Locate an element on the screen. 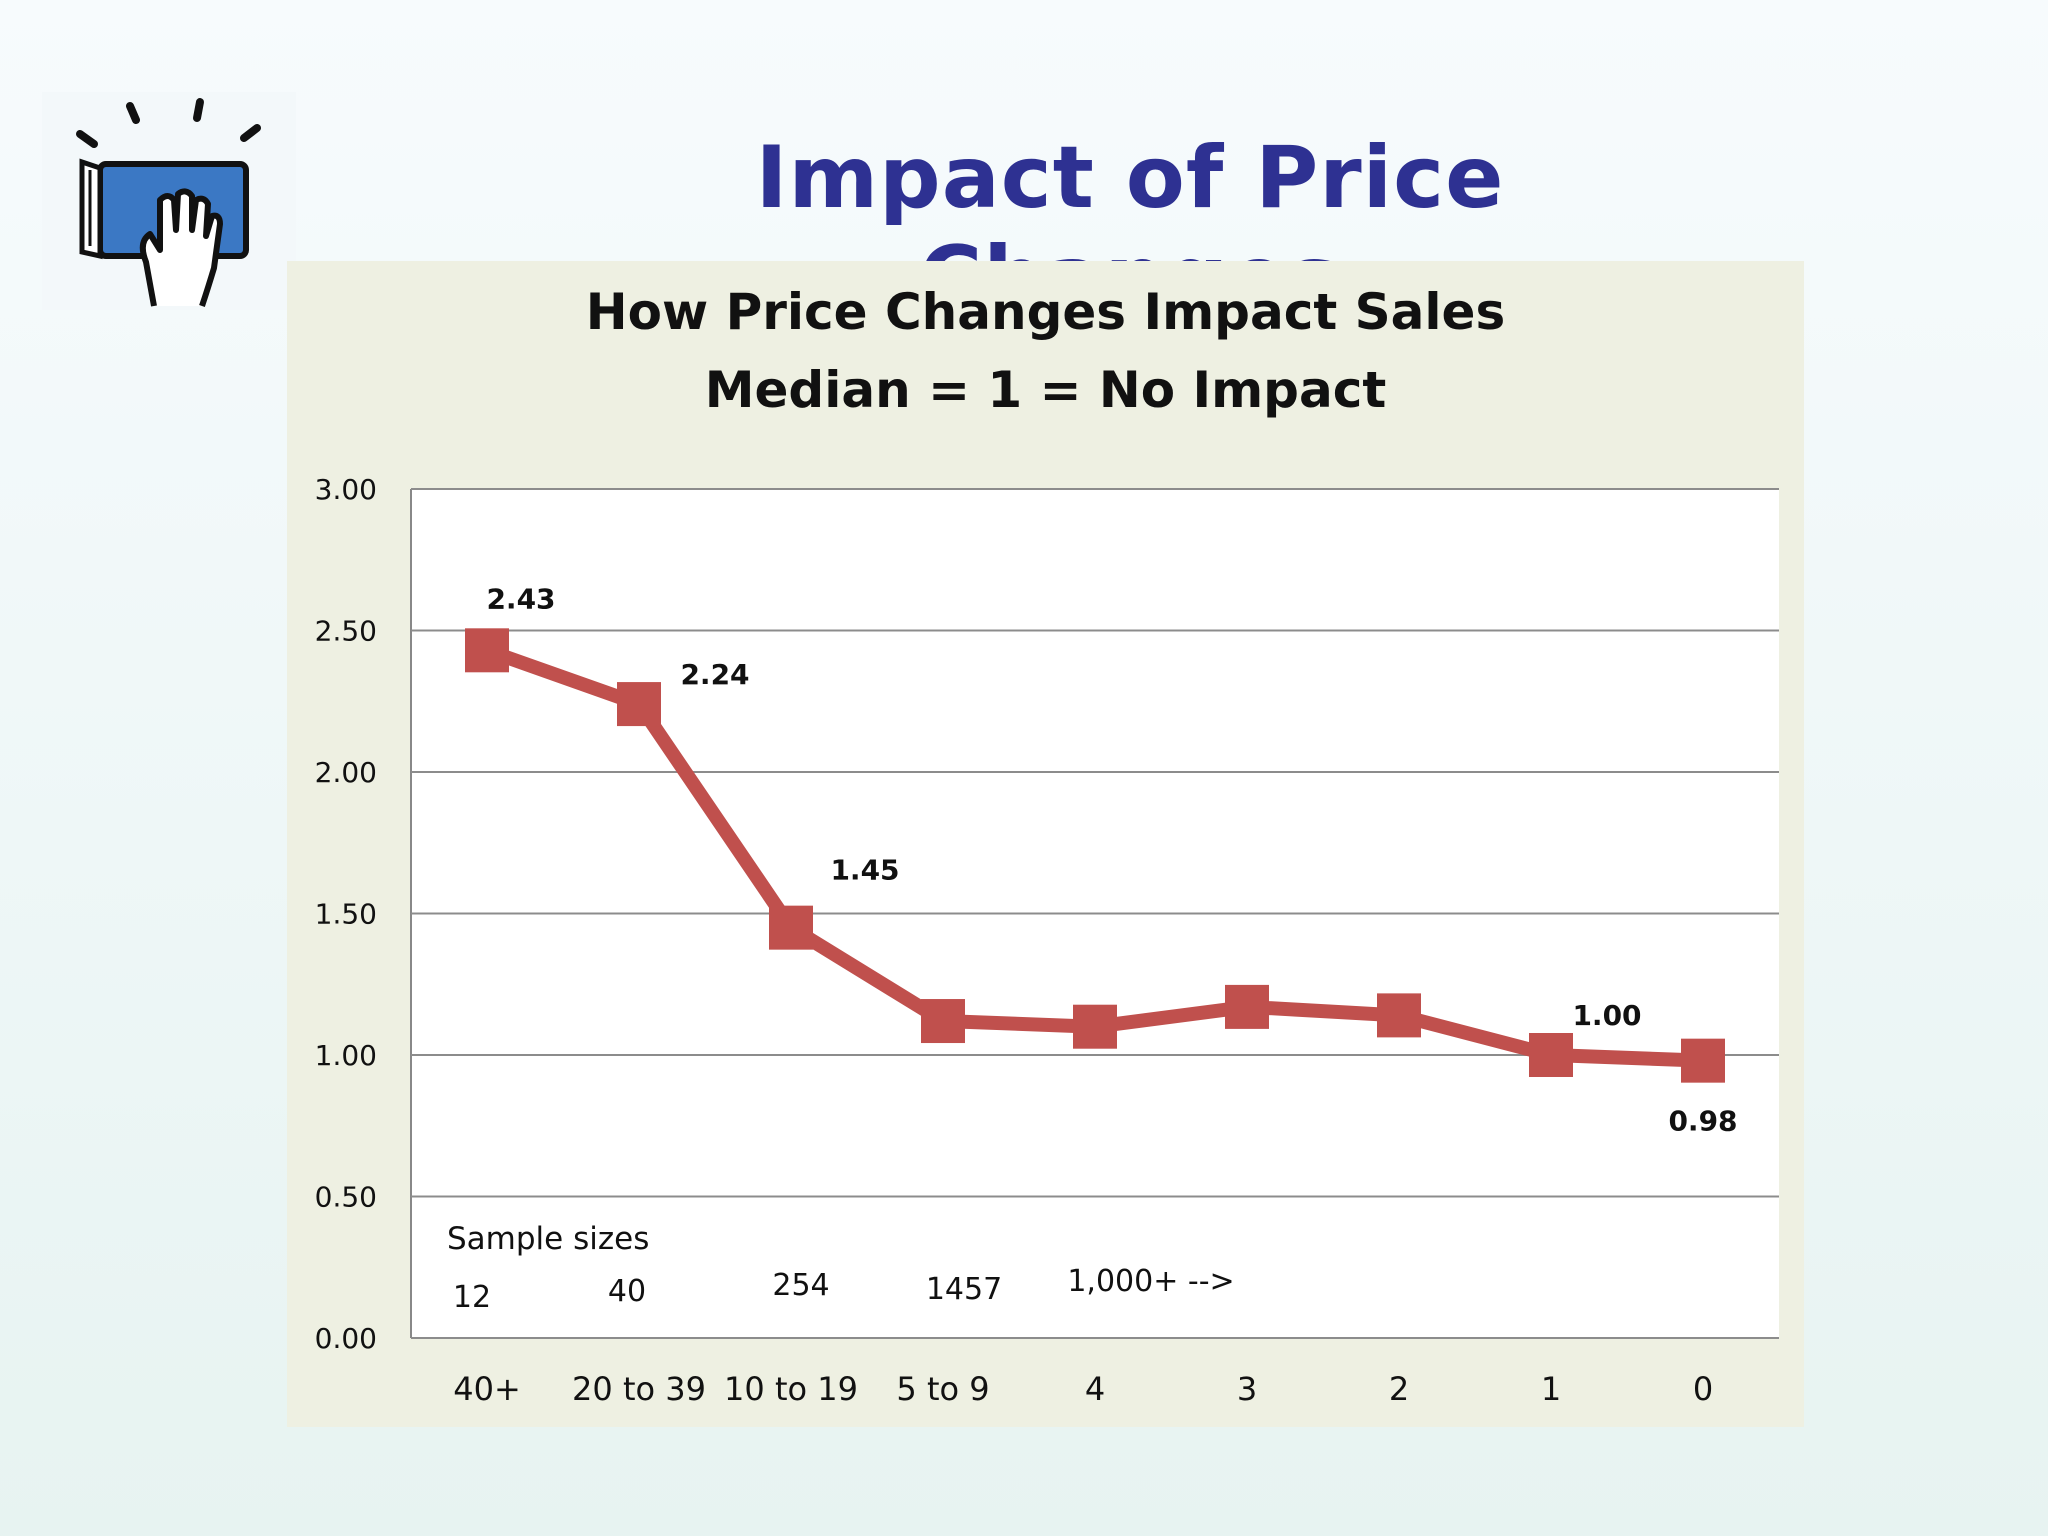  y-tick-label: 1.00 is located at coordinates (346, 1055).